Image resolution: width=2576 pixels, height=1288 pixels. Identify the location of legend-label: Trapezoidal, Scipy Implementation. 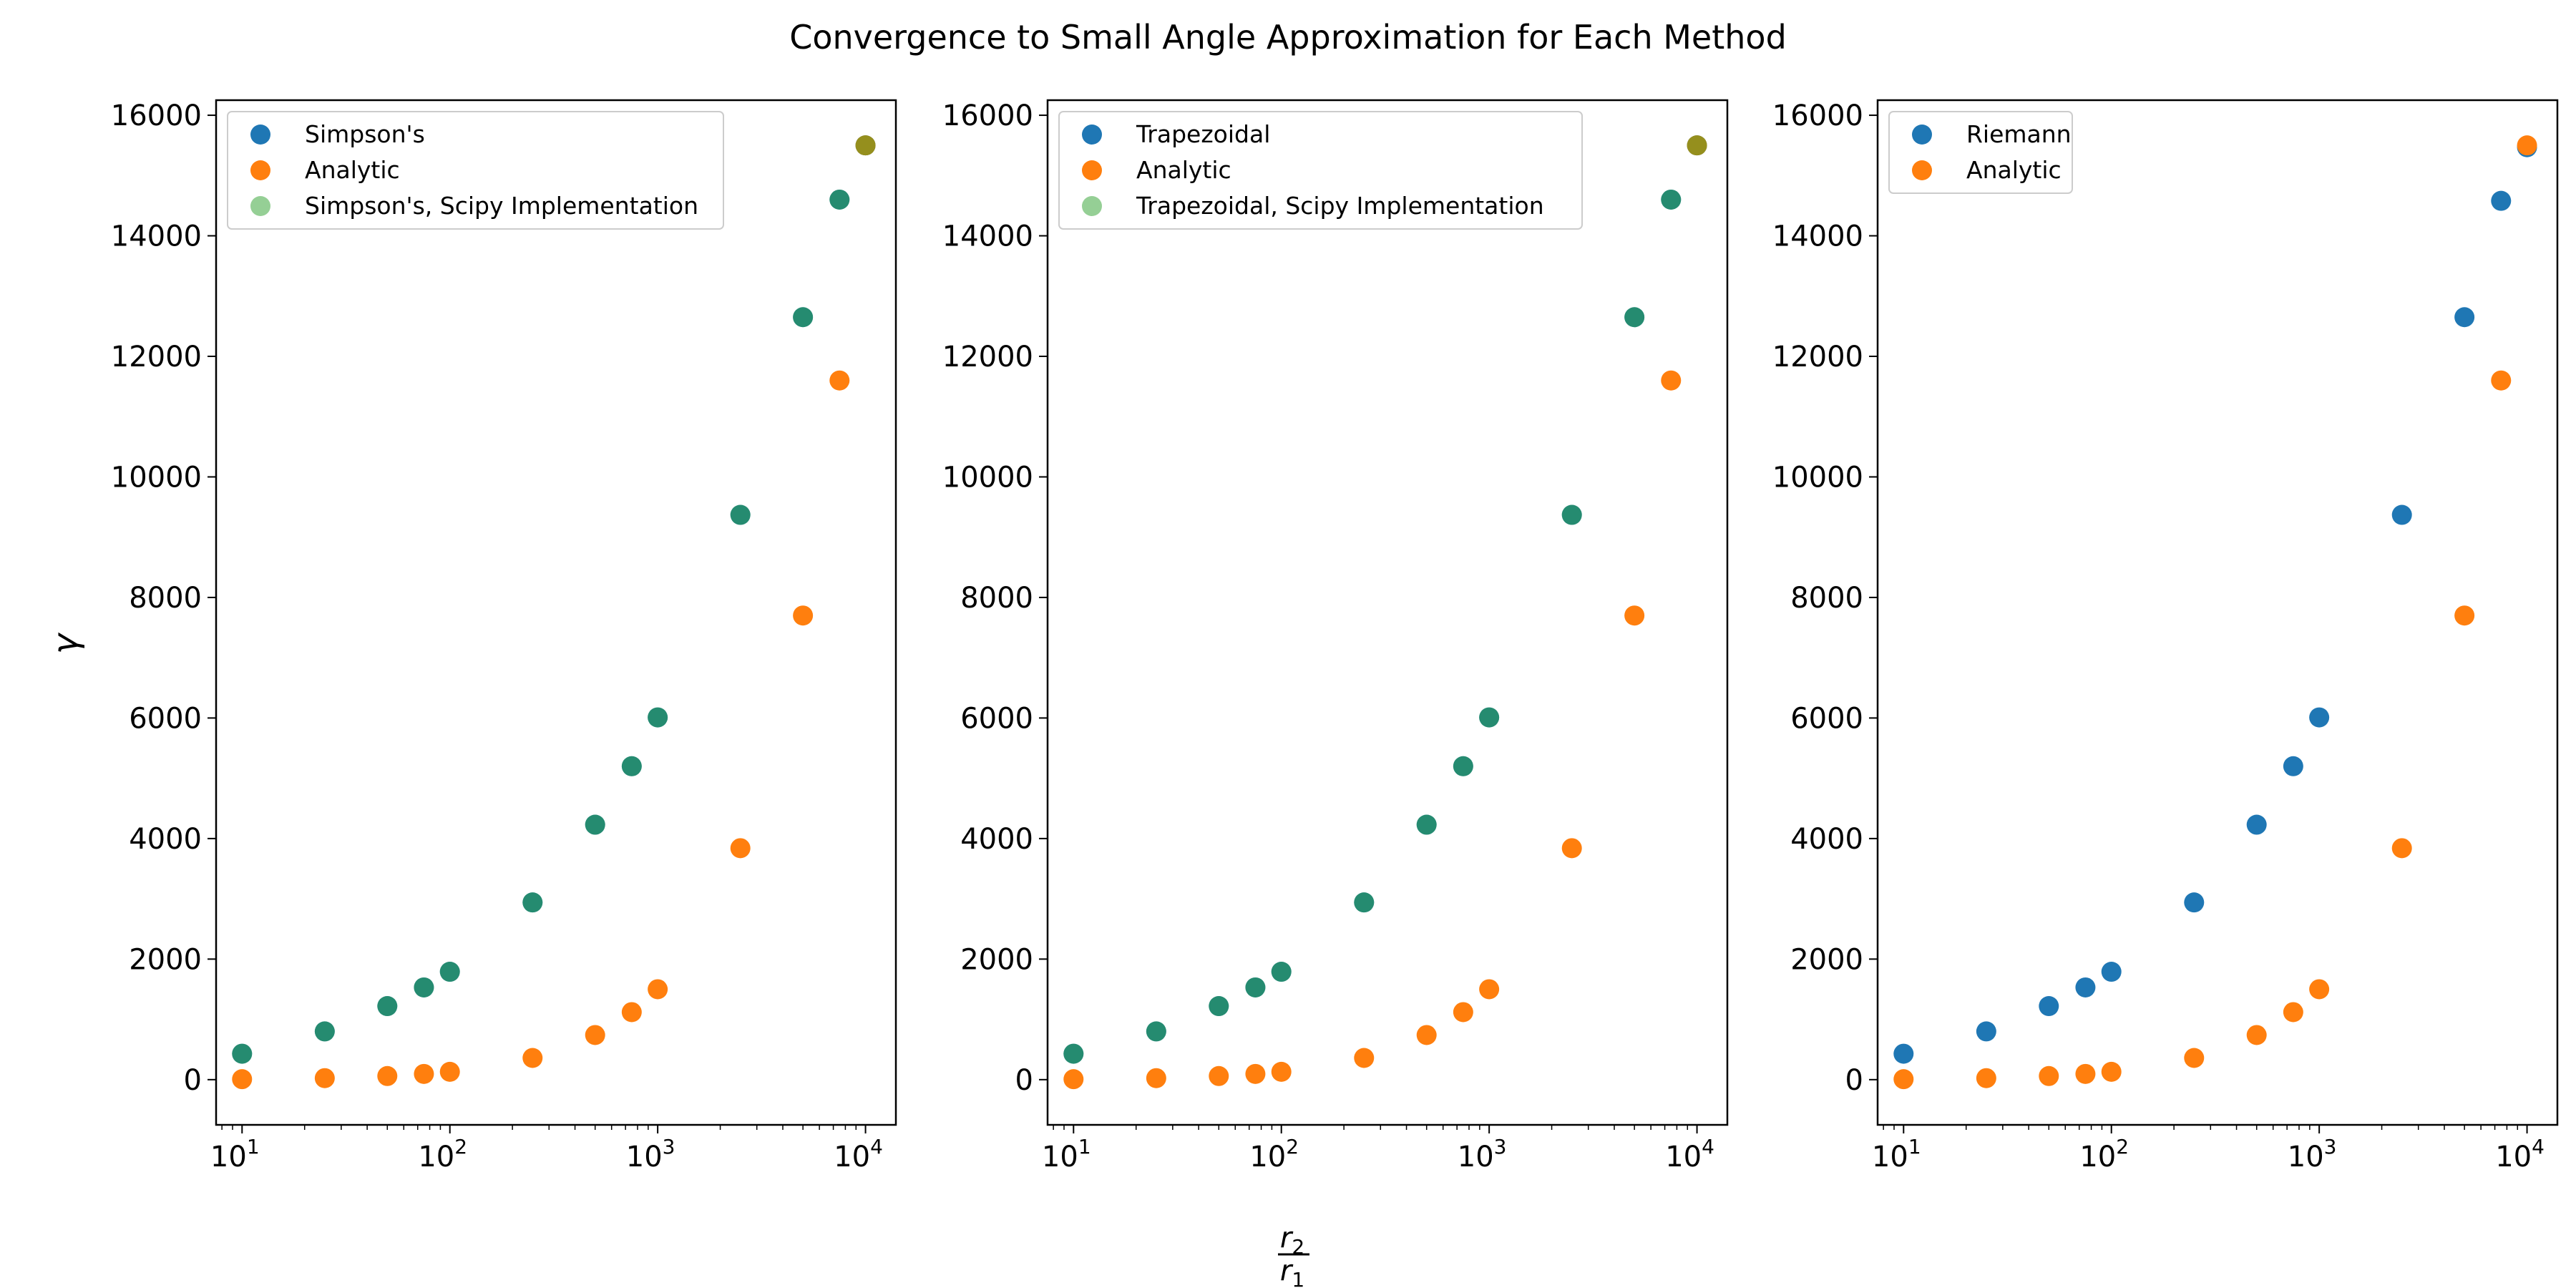
(1340, 206).